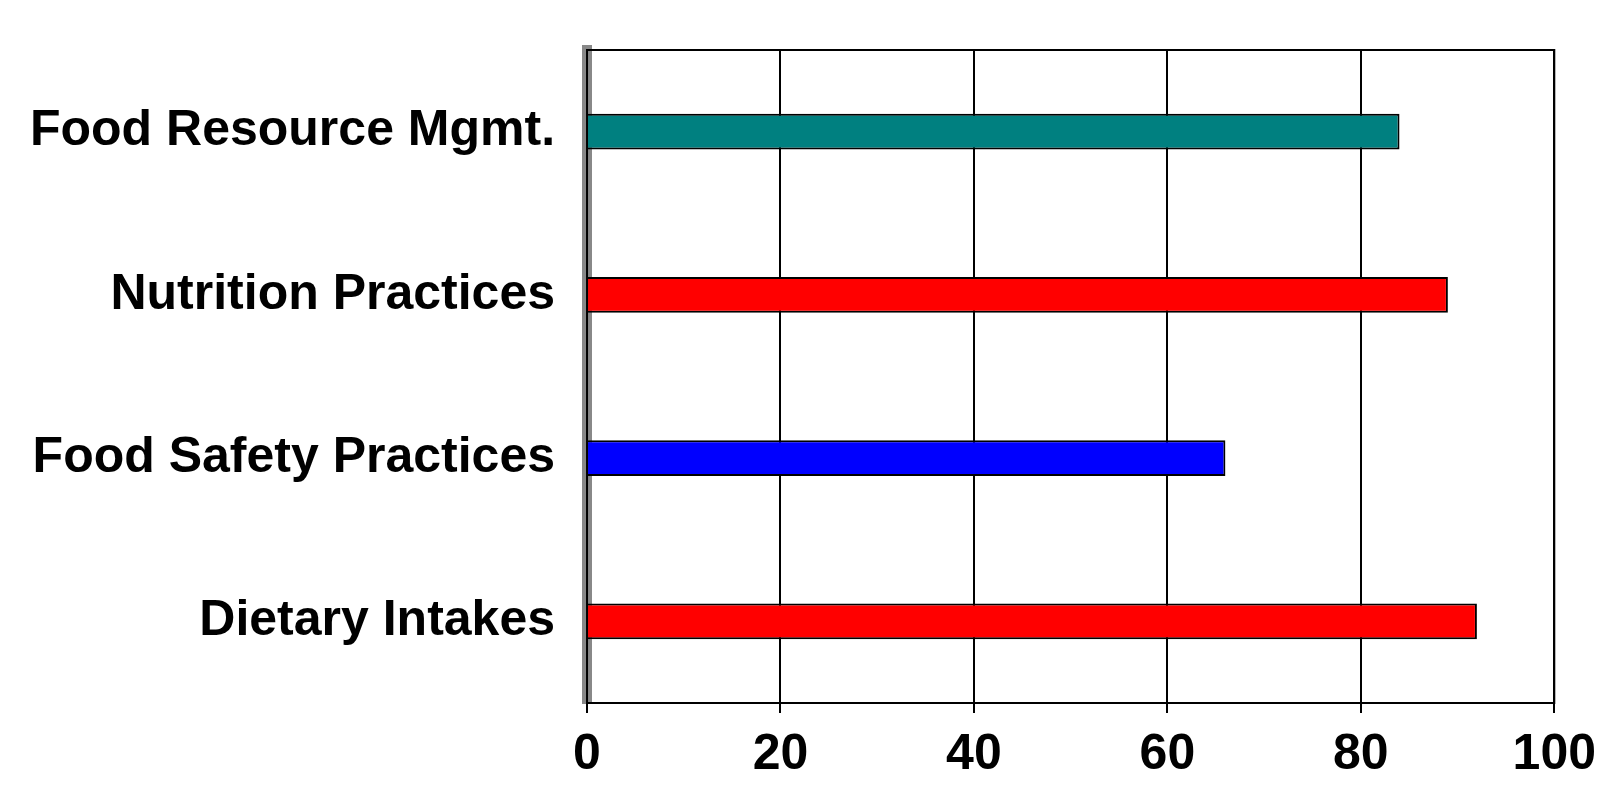  Describe the element at coordinates (1361, 751) in the screenshot. I see `x-tick-label: 80` at that location.